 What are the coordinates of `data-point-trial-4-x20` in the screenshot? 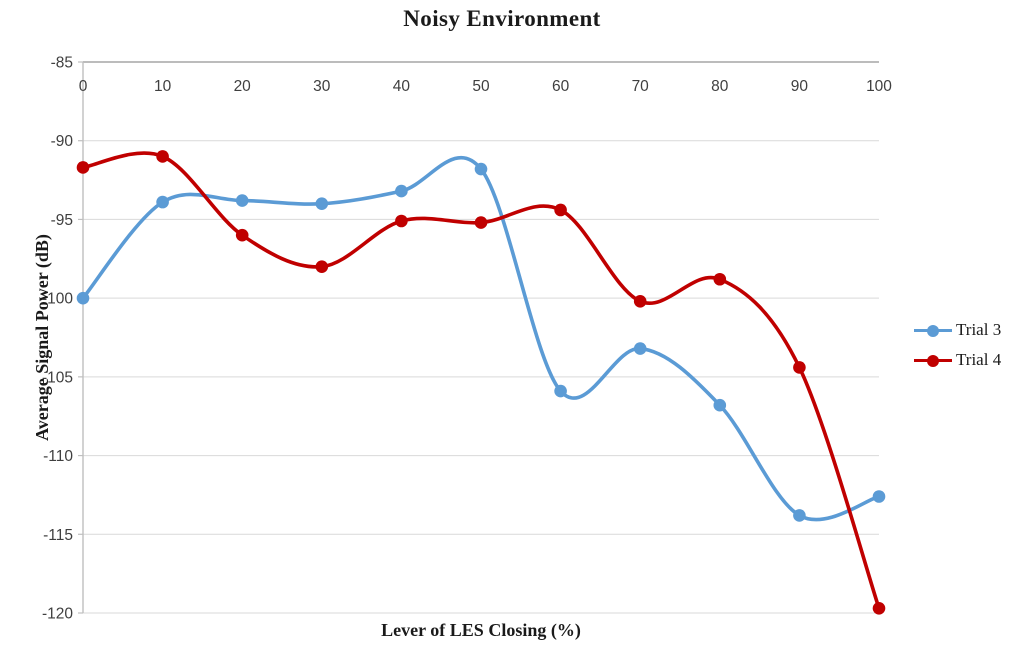 It's located at (242, 235).